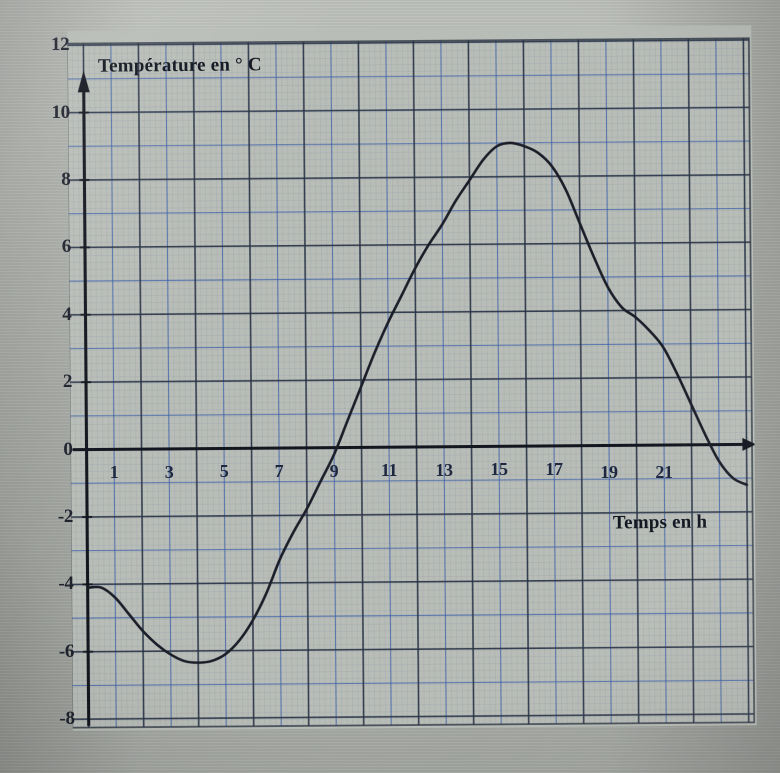 This screenshot has width=780, height=773. Describe the element at coordinates (65, 516) in the screenshot. I see `y-axis-tick-label: -2` at that location.